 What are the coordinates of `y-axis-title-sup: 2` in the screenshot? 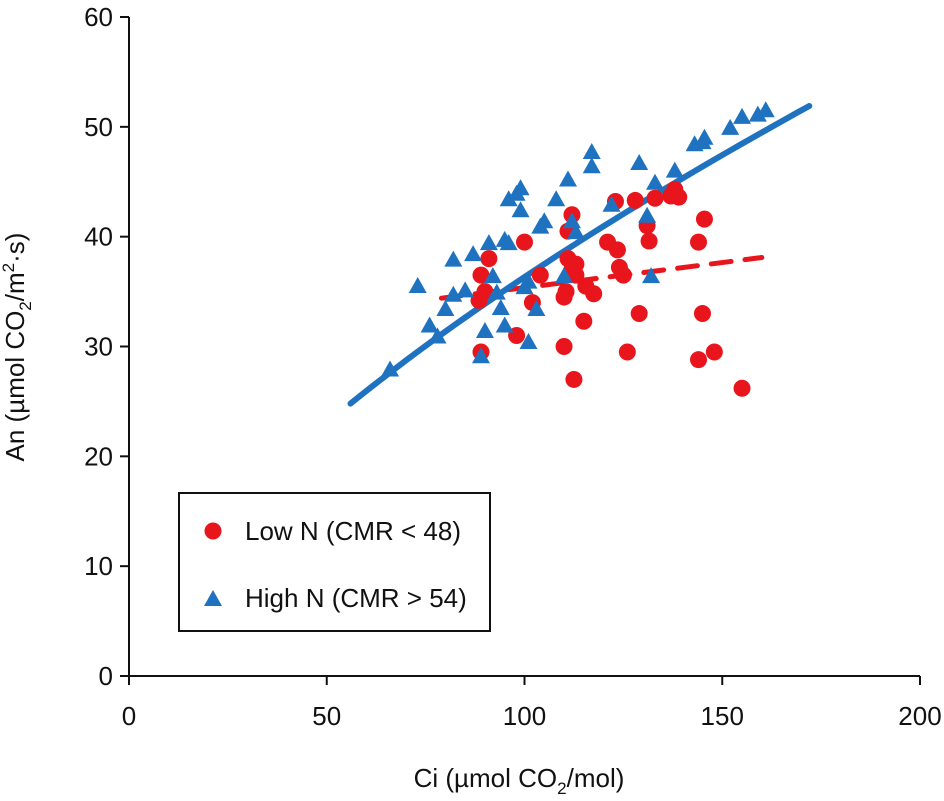 It's located at (9, 267).